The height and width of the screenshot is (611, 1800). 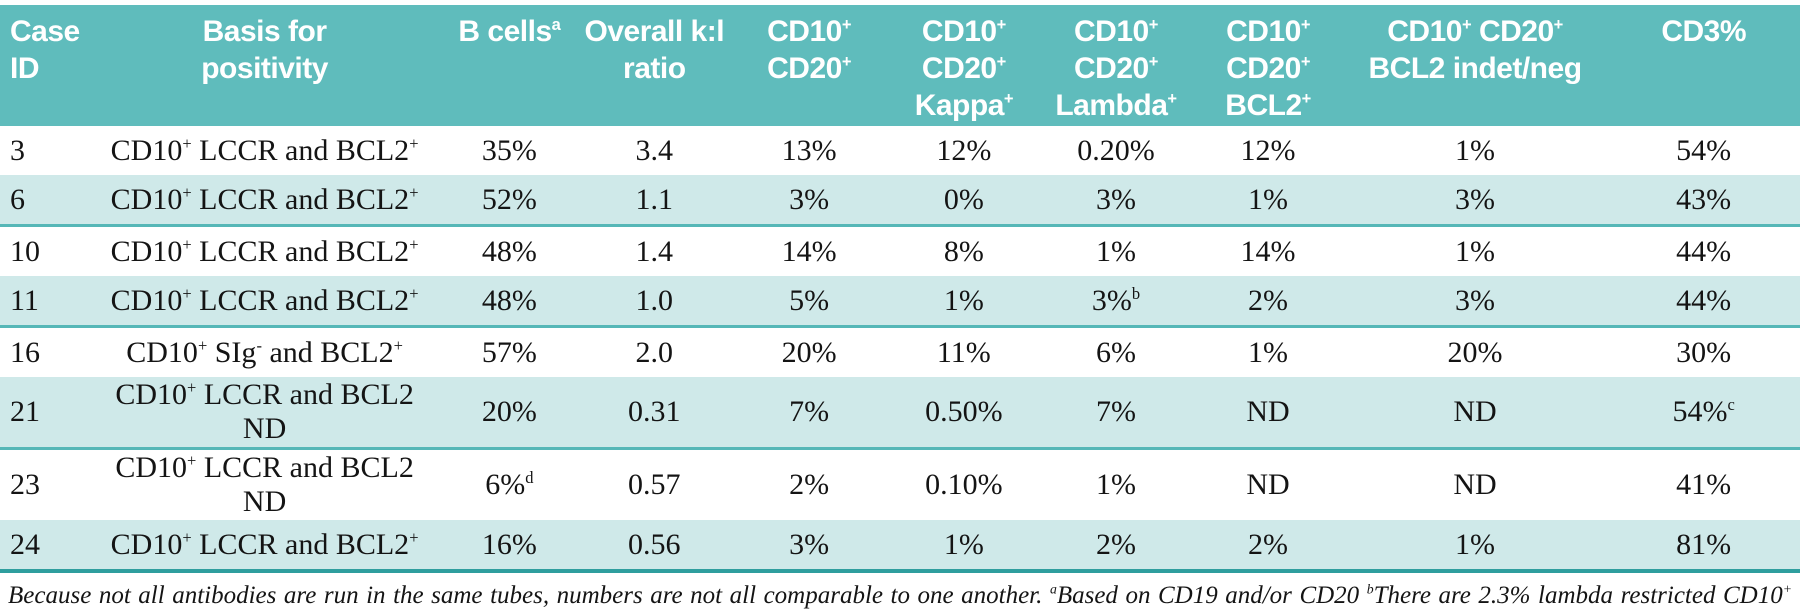 I want to click on table-cell: 54%, so click(x=1703, y=150).